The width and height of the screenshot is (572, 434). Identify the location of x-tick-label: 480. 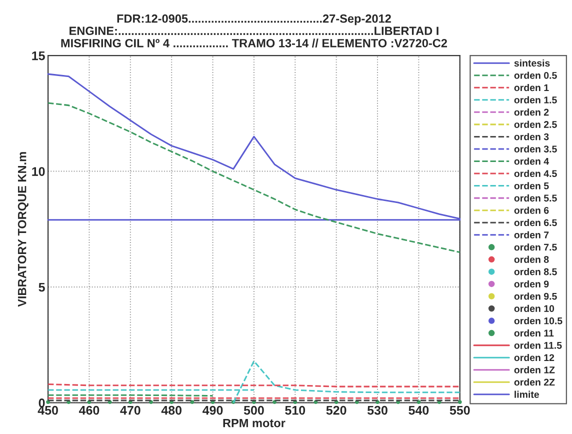
(171, 410).